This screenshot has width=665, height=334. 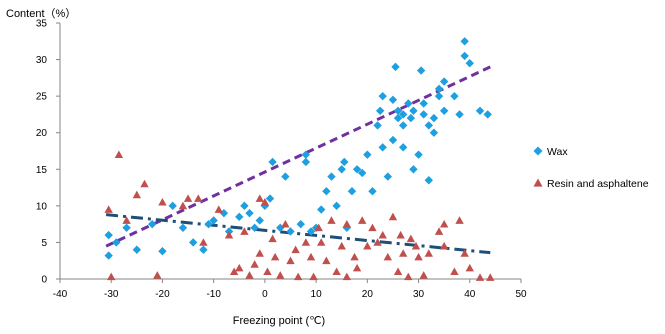 What do you see at coordinates (44, 243) in the screenshot?
I see `y-tick-label: 5` at bounding box center [44, 243].